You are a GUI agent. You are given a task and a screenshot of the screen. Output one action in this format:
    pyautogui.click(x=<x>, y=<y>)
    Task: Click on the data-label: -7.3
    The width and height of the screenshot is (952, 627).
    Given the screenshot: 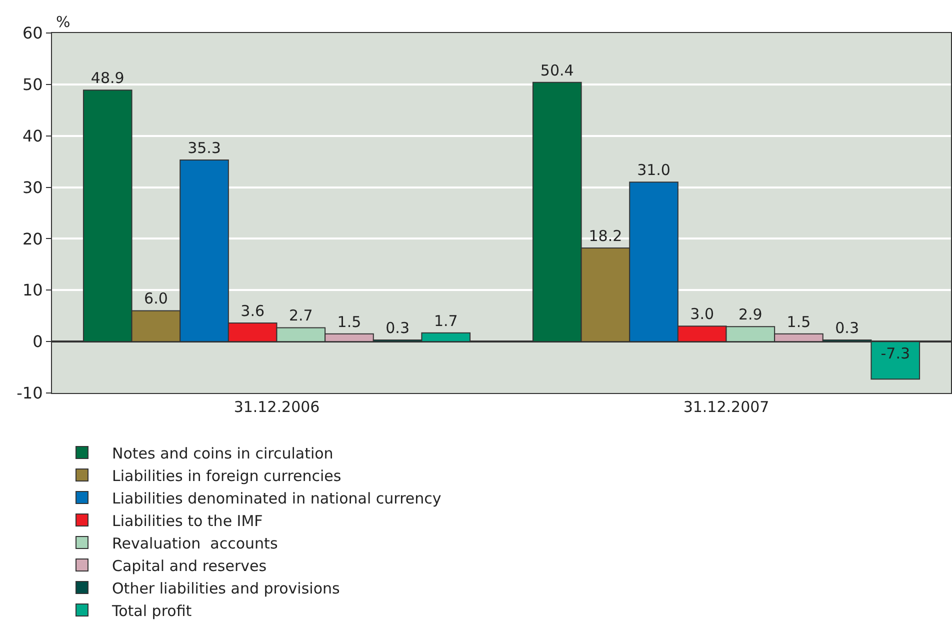 What is the action you would take?
    pyautogui.click(x=895, y=353)
    